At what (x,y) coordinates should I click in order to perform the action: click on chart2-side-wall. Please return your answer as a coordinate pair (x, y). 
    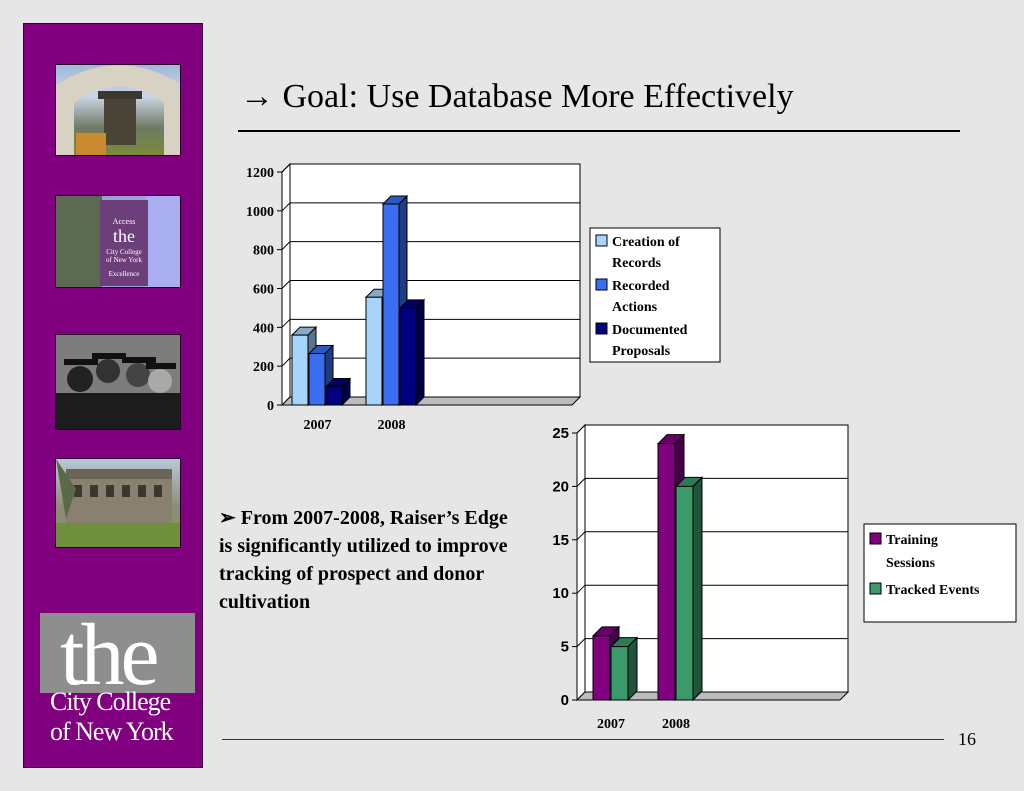
    Looking at the image, I should click on (581, 562).